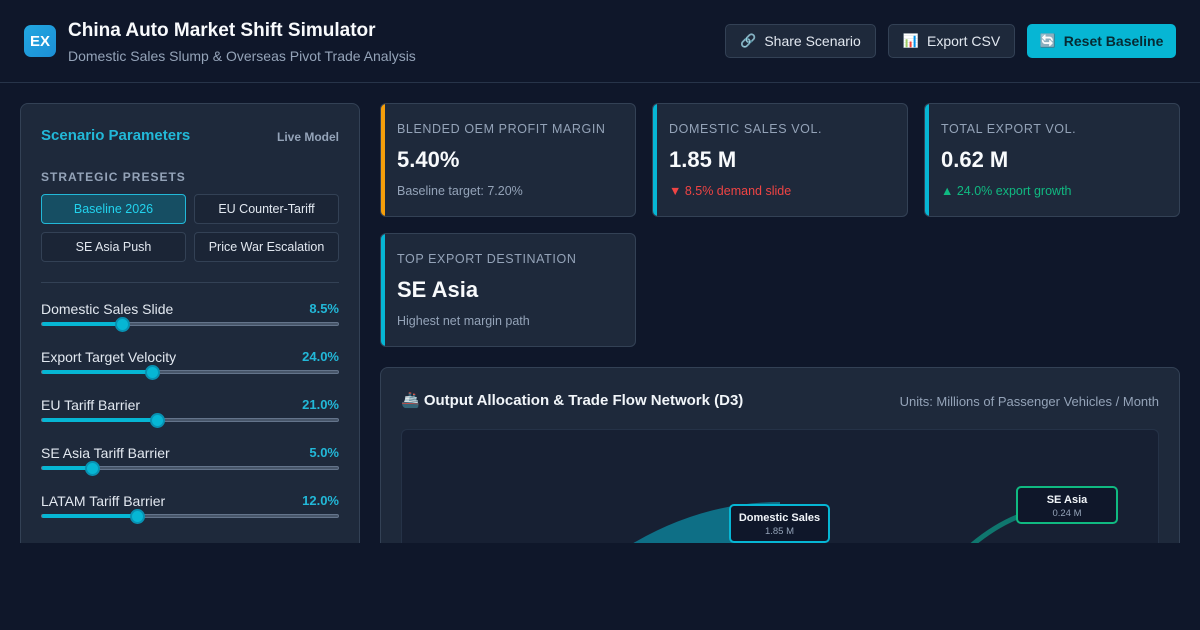 Image resolution: width=1200 pixels, height=630 pixels. Describe the element at coordinates (911, 40) in the screenshot. I see `bar-chart-icon: 📊` at that location.